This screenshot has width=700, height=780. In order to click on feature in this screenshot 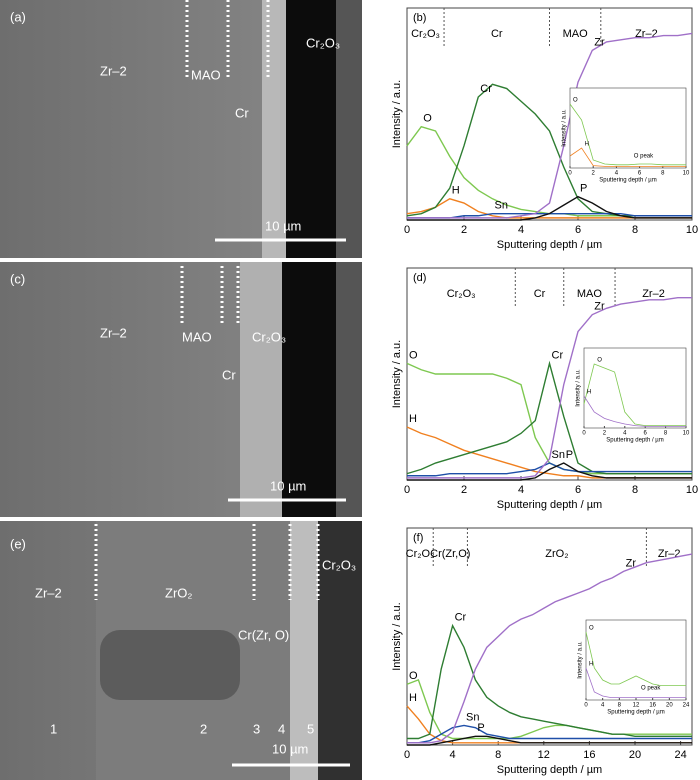, I will do `click(170, 665)`.